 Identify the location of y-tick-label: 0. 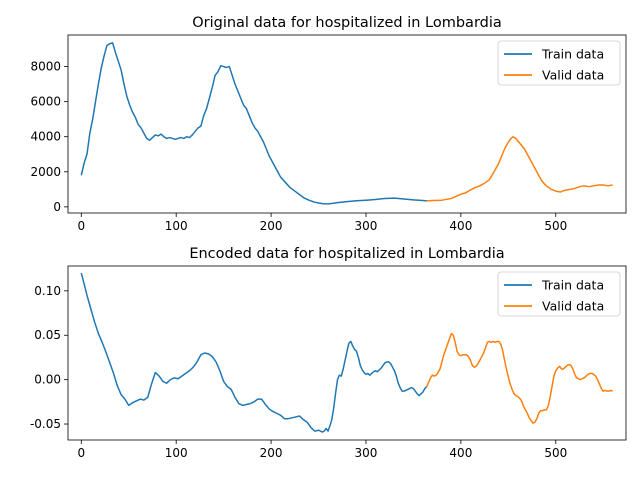
(57, 207).